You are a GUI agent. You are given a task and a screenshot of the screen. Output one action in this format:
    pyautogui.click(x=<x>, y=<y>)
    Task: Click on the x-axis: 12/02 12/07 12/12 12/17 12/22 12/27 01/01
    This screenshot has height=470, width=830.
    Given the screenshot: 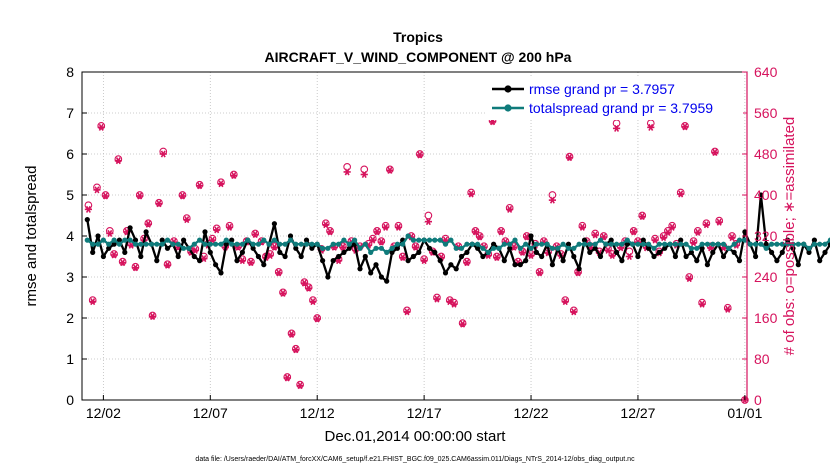 What is the action you would take?
    pyautogui.click(x=424, y=408)
    